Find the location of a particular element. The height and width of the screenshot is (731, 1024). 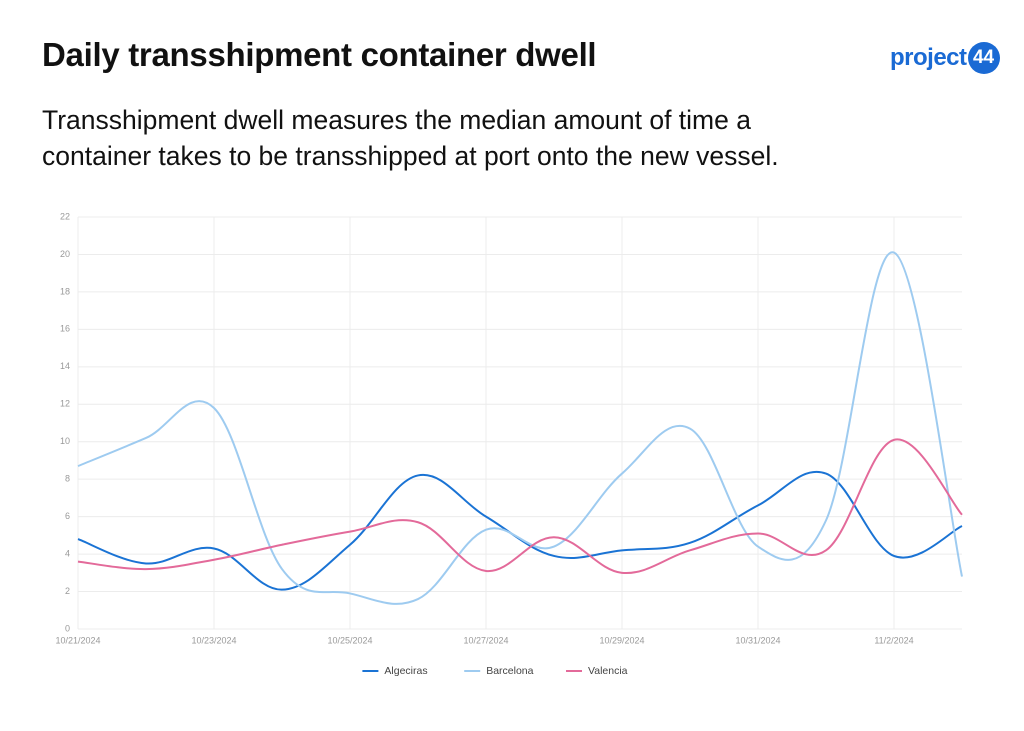

logo-number: 44 is located at coordinates (983, 58).